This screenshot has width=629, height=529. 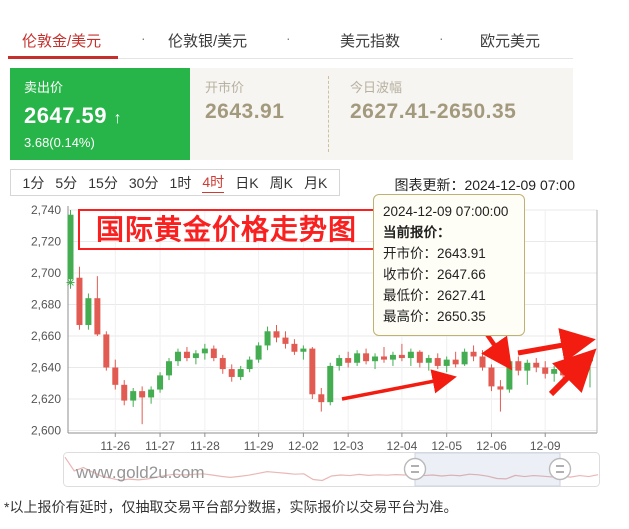 I want to click on navigator-handle-right, so click(x=560, y=469).